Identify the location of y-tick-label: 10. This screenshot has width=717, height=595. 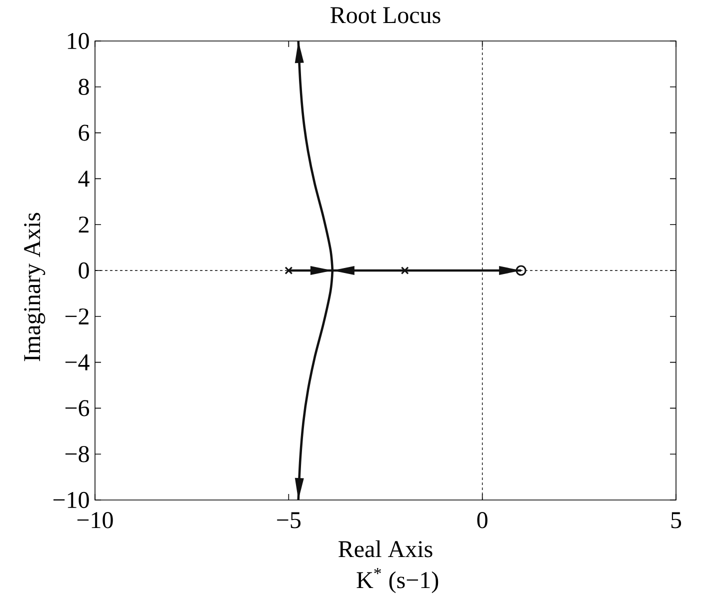
(78, 41).